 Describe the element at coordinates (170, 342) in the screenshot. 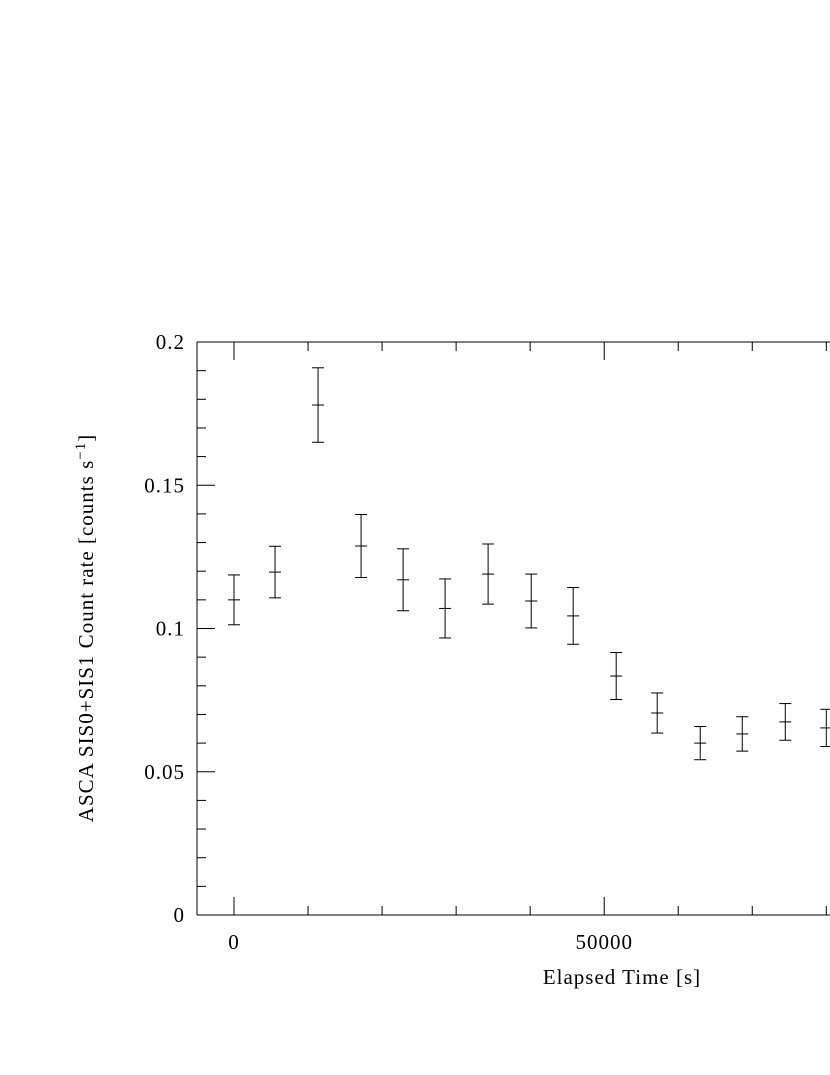

I see `y-tick-label: 0.2` at that location.